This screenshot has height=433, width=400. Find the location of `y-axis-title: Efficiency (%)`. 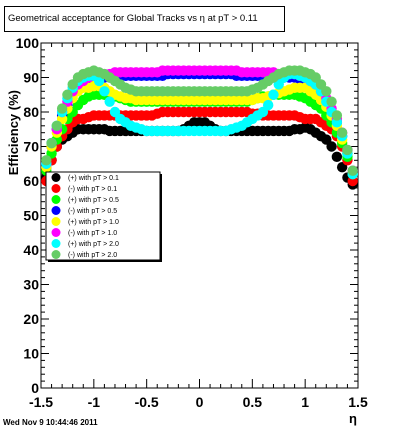

y-axis-title: Efficiency (%) is located at coordinates (13, 132).